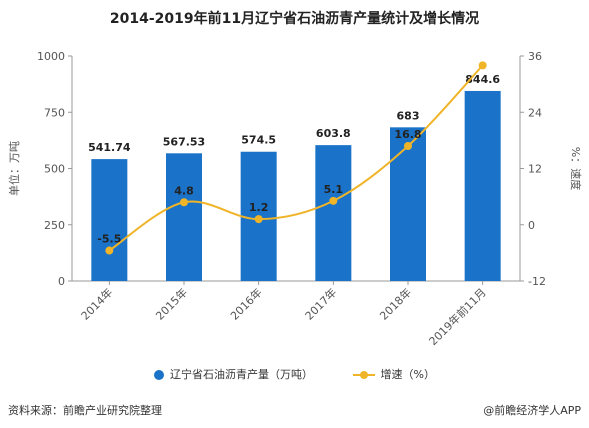 The image size is (589, 428). Describe the element at coordinates (407, 374) in the screenshot. I see `legend-line-label: 增速（%）` at that location.